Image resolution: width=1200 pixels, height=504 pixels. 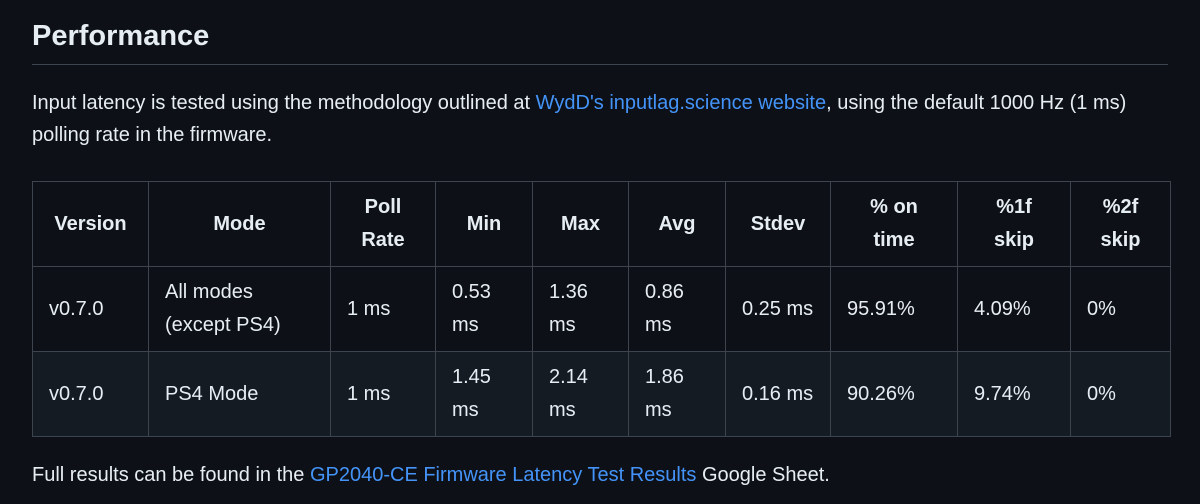 I want to click on header-text: Min, so click(x=484, y=223).